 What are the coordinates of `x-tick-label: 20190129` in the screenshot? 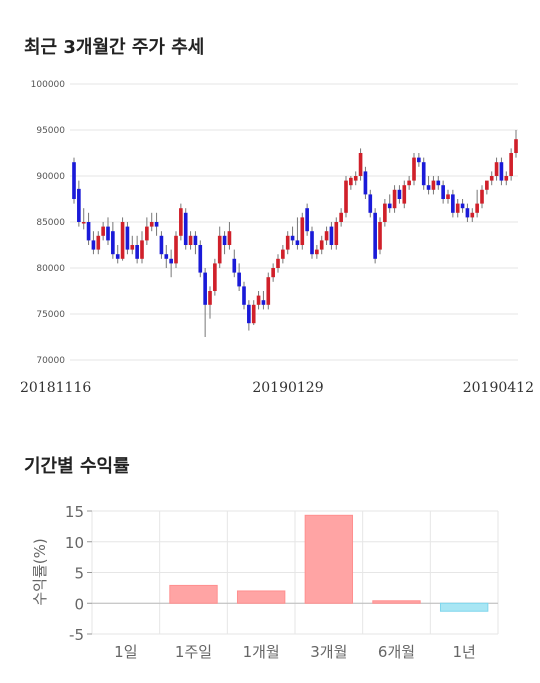 It's located at (287, 388).